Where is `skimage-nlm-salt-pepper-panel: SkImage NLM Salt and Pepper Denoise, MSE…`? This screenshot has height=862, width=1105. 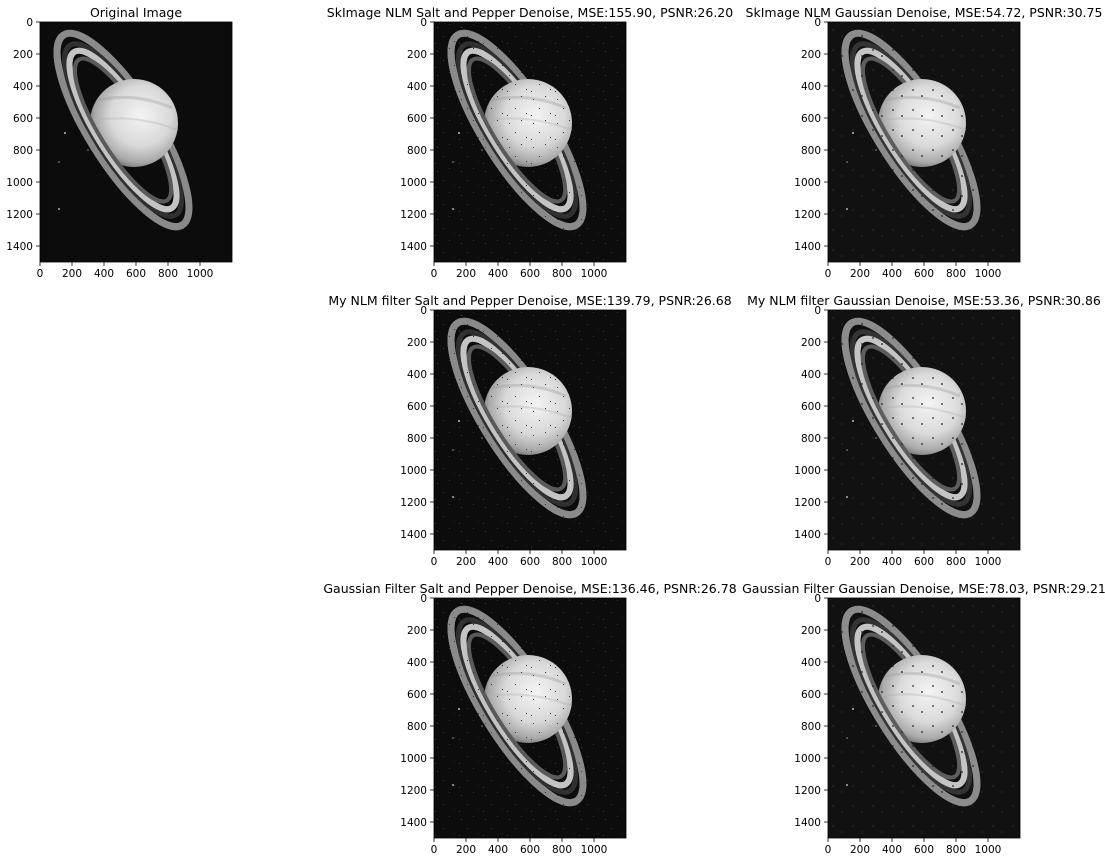
skimage-nlm-salt-pepper-panel: SkImage NLM Salt and Pepper Denoise, MSE… is located at coordinates (530, 142).